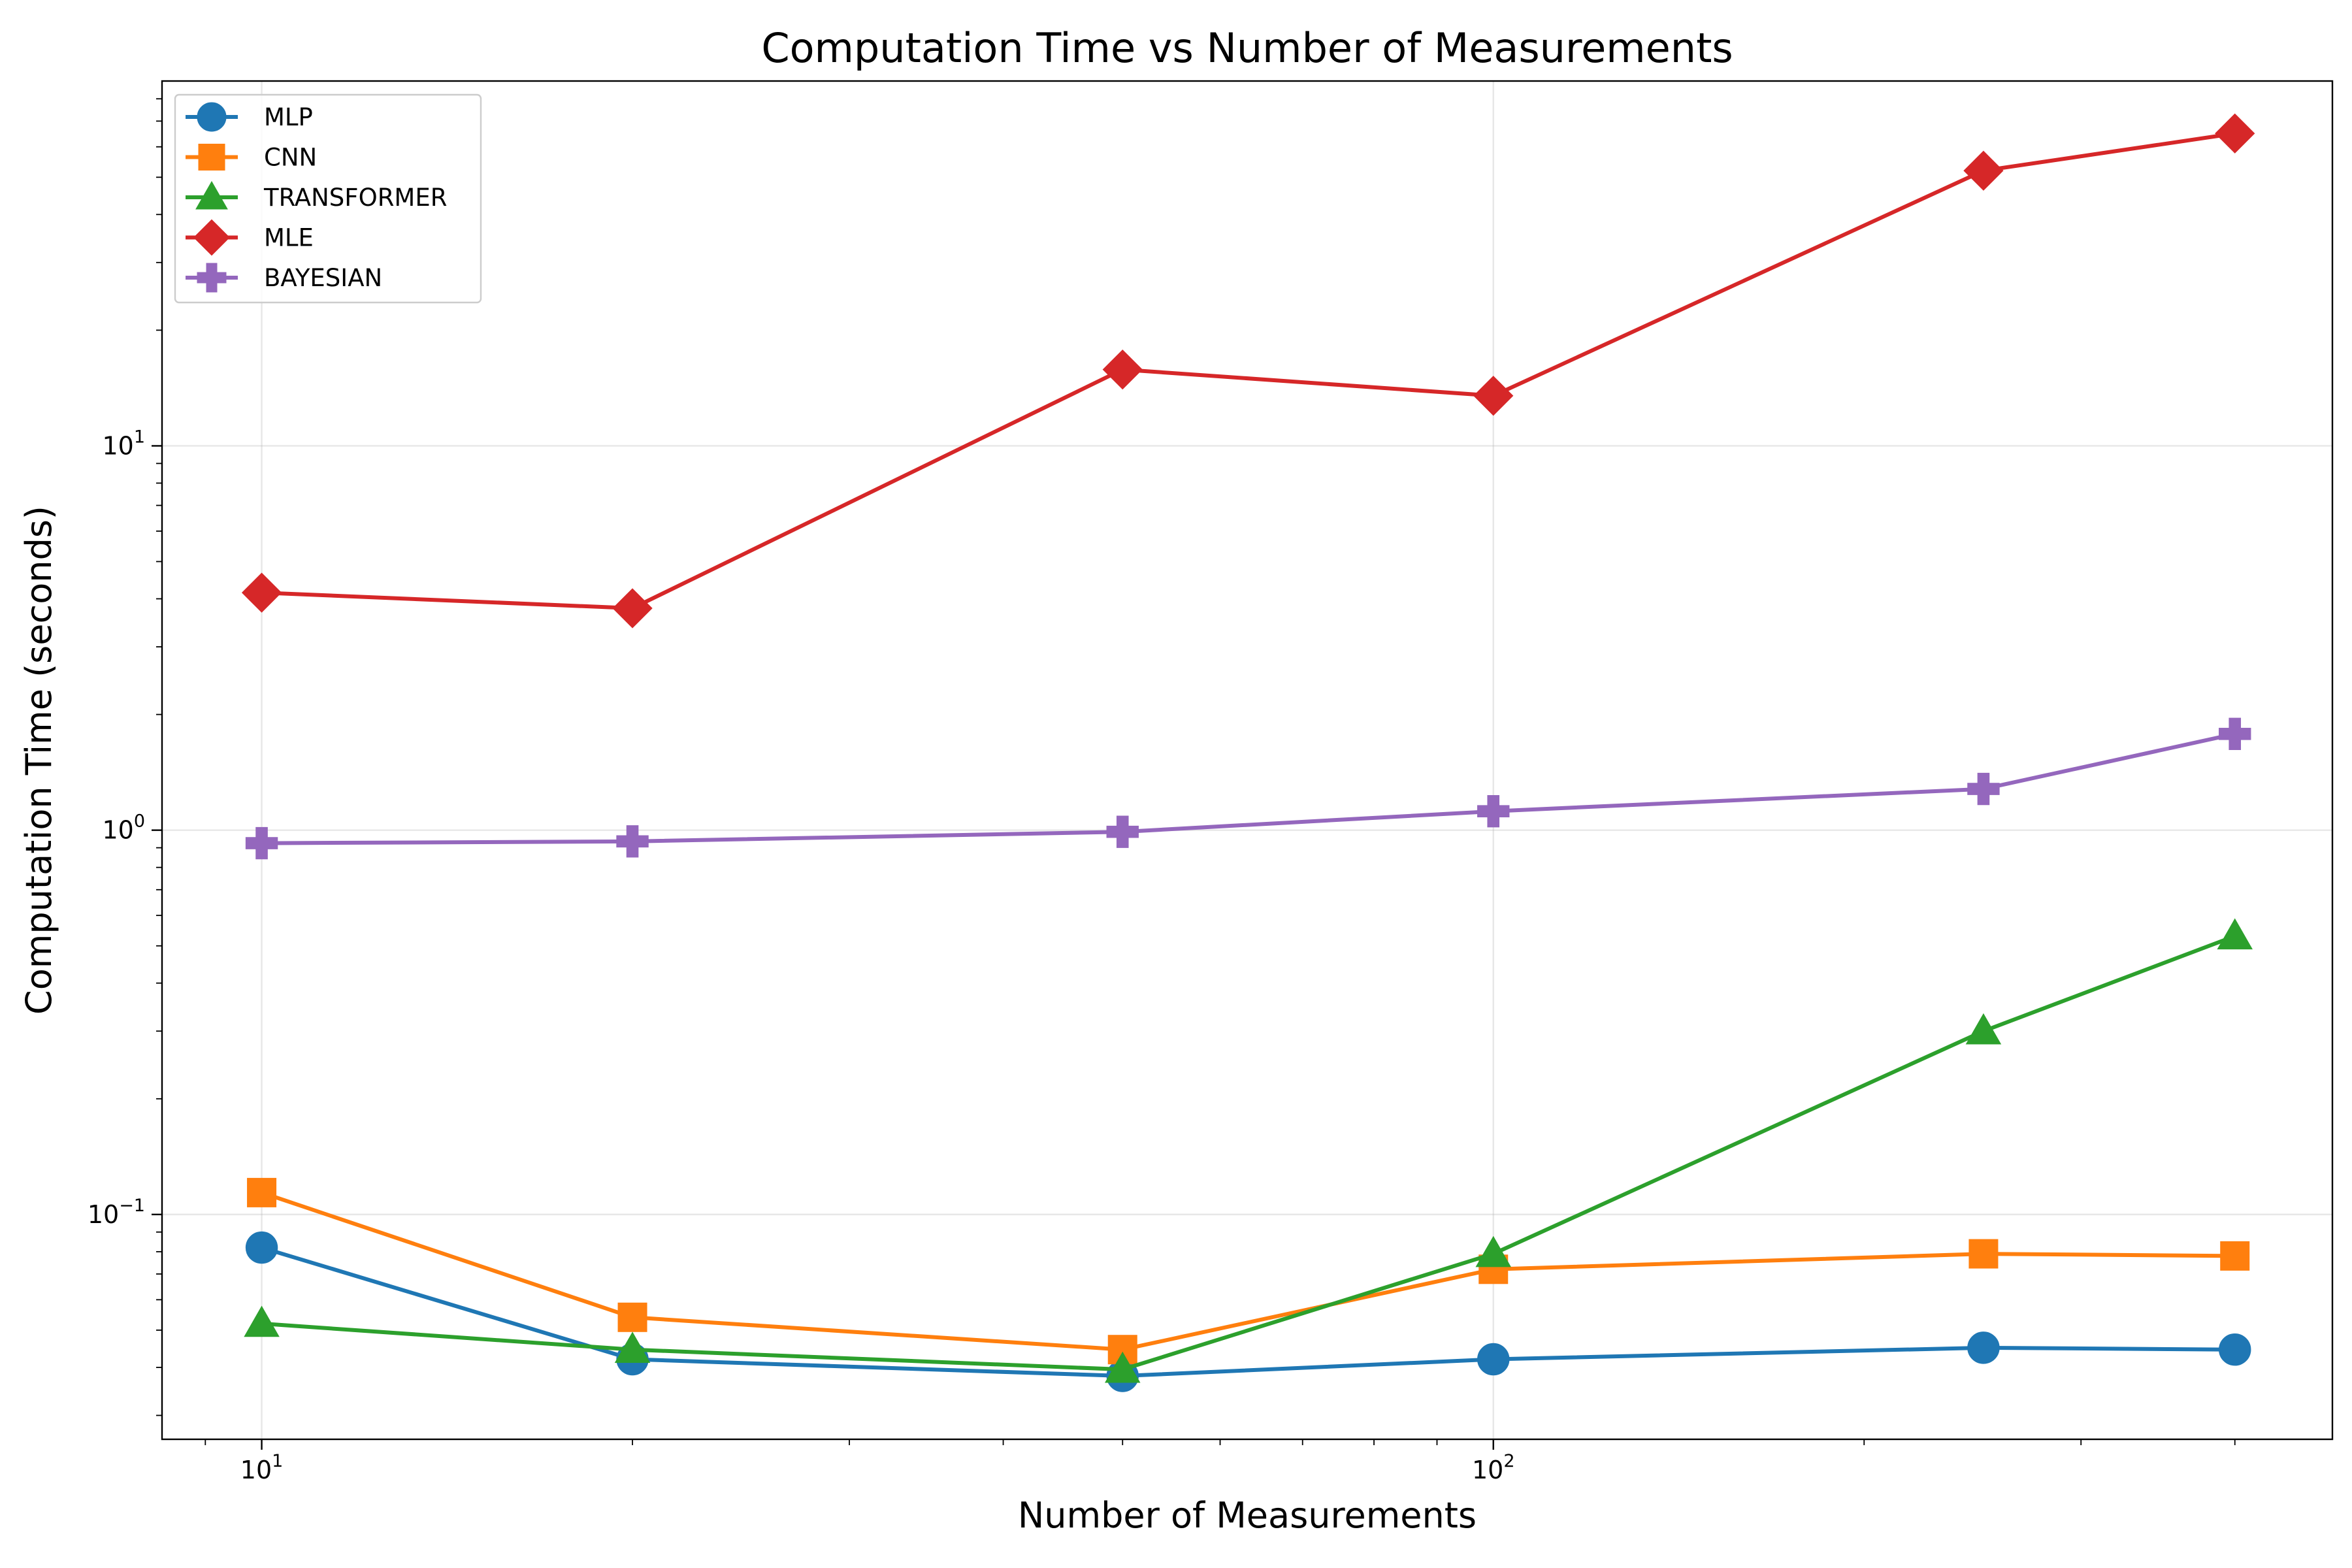 This screenshot has width=2352, height=1568. I want to click on legend-label-transformer: TRANSFORMER, so click(355, 198).